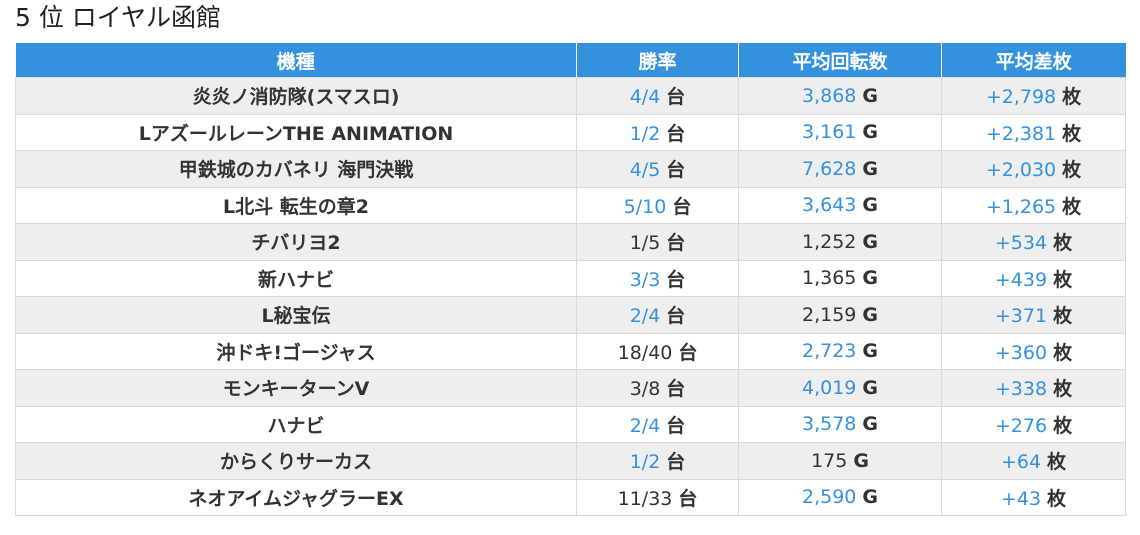 The width and height of the screenshot is (1140, 535). What do you see at coordinates (296, 351) in the screenshot?
I see `cell-model-name: 沖ドキ!ゴージャス` at bounding box center [296, 351].